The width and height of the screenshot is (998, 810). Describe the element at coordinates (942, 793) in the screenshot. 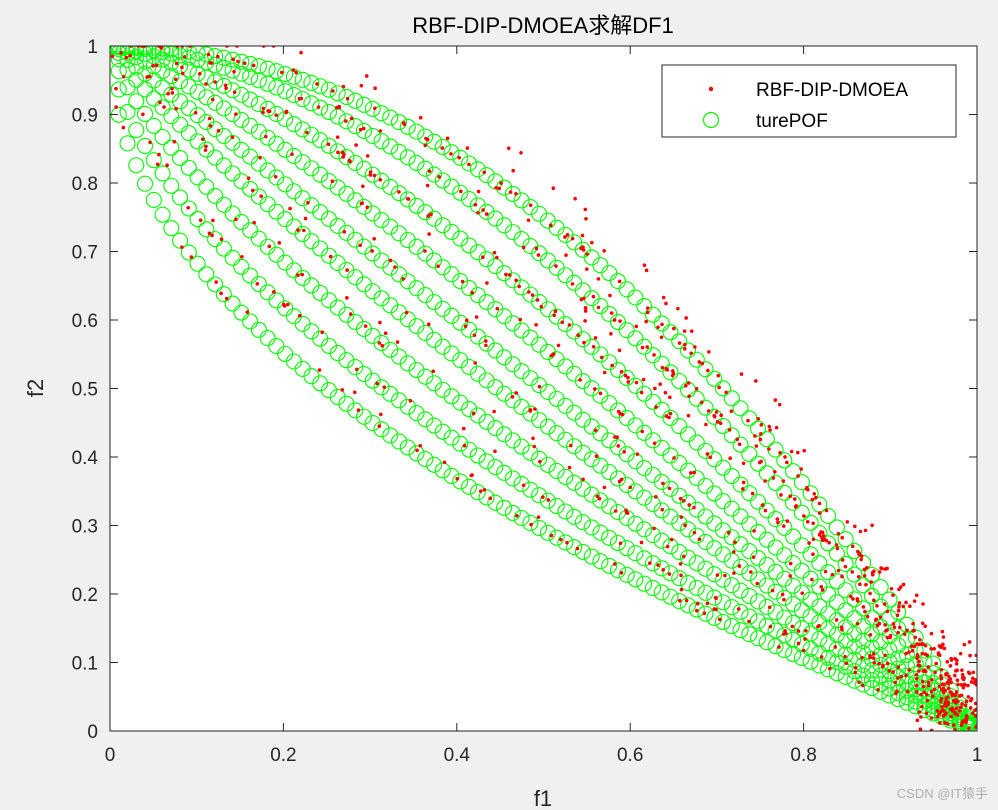

I see `watermark-text: CSDN @IT猿手` at that location.